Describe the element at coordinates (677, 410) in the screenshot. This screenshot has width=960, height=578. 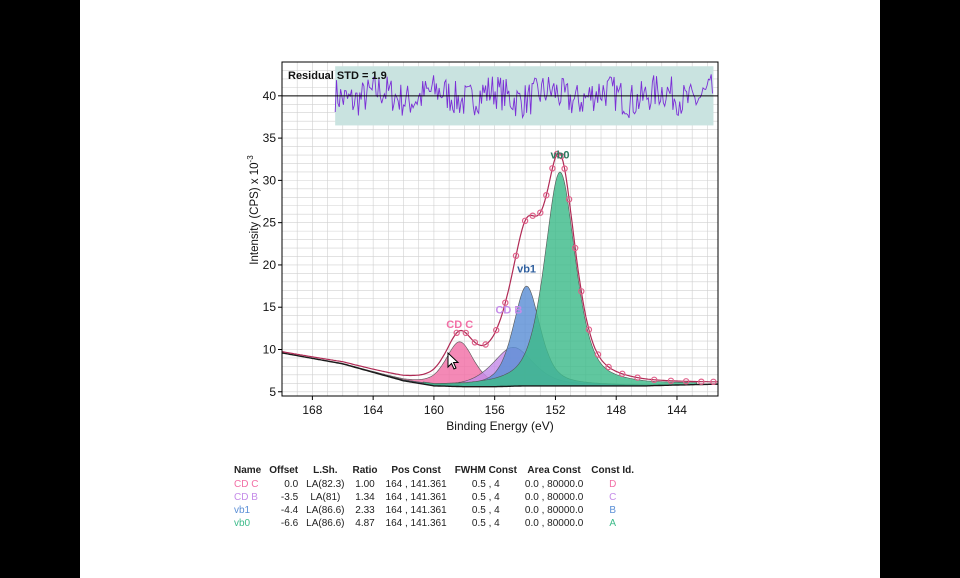
I see `x-tick-label: 144` at that location.